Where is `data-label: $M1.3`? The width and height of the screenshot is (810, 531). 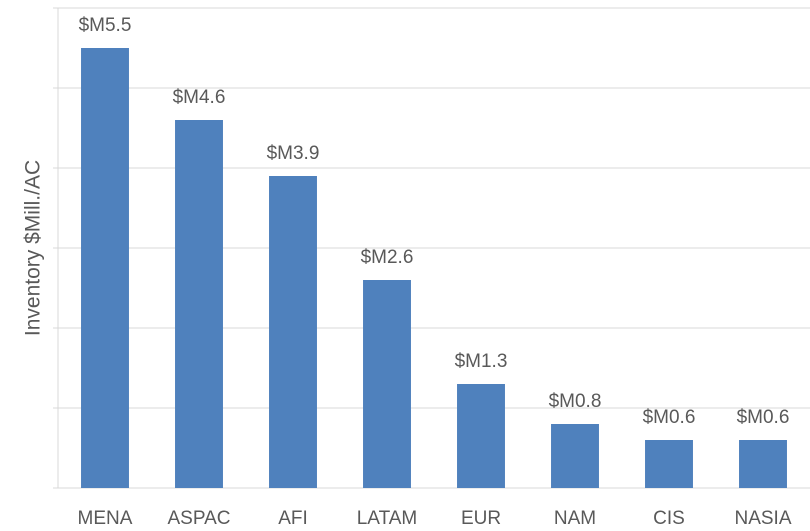
data-label: $M1.3 is located at coordinates (481, 361).